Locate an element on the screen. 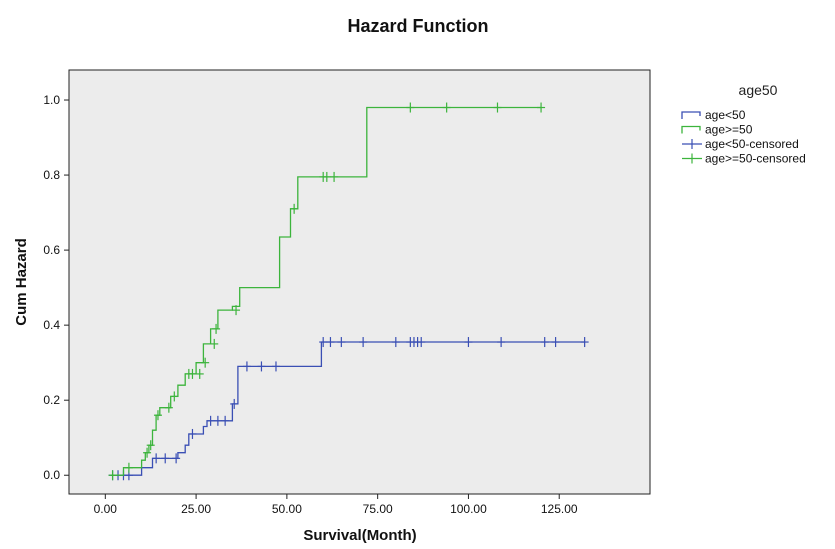 The image size is (835, 549). y-tick-label: 1.0 is located at coordinates (51, 100).